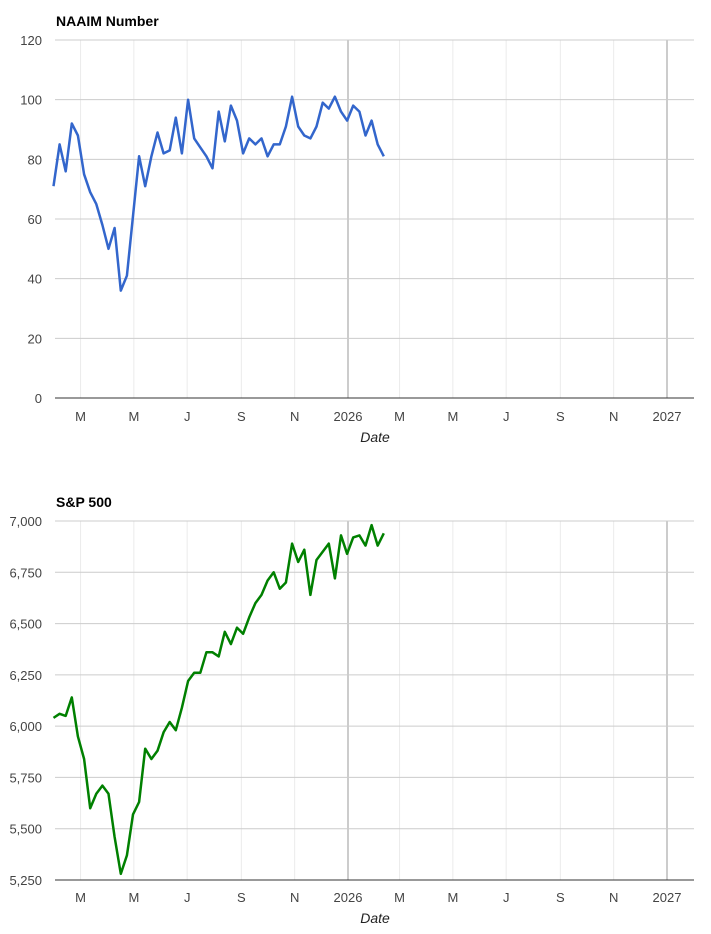 This screenshot has width=711, height=934. I want to click on naaim-x-tick-label: 2027, so click(667, 416).